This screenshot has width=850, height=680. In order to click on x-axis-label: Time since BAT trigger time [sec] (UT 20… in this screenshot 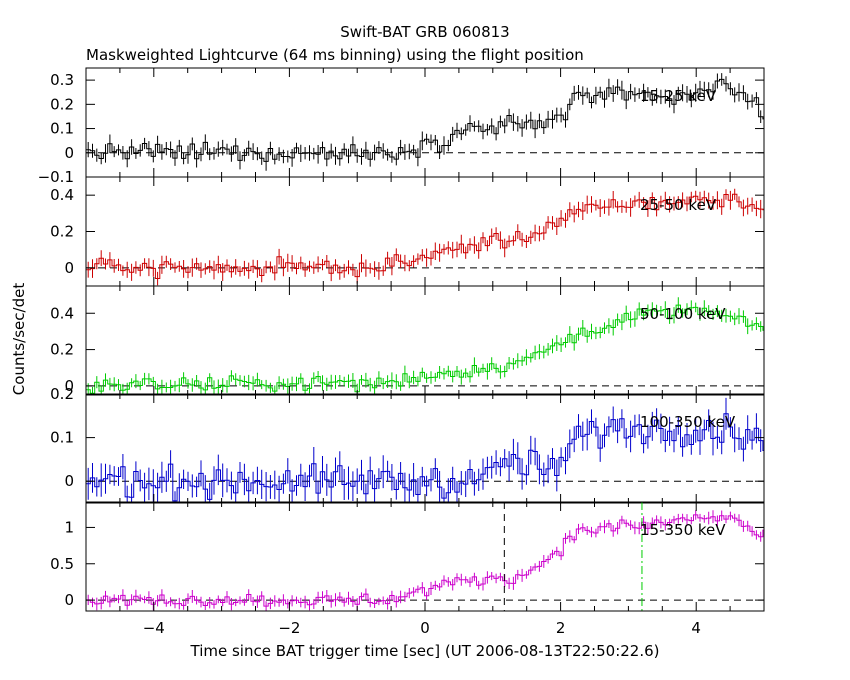, I will do `click(425, 651)`.